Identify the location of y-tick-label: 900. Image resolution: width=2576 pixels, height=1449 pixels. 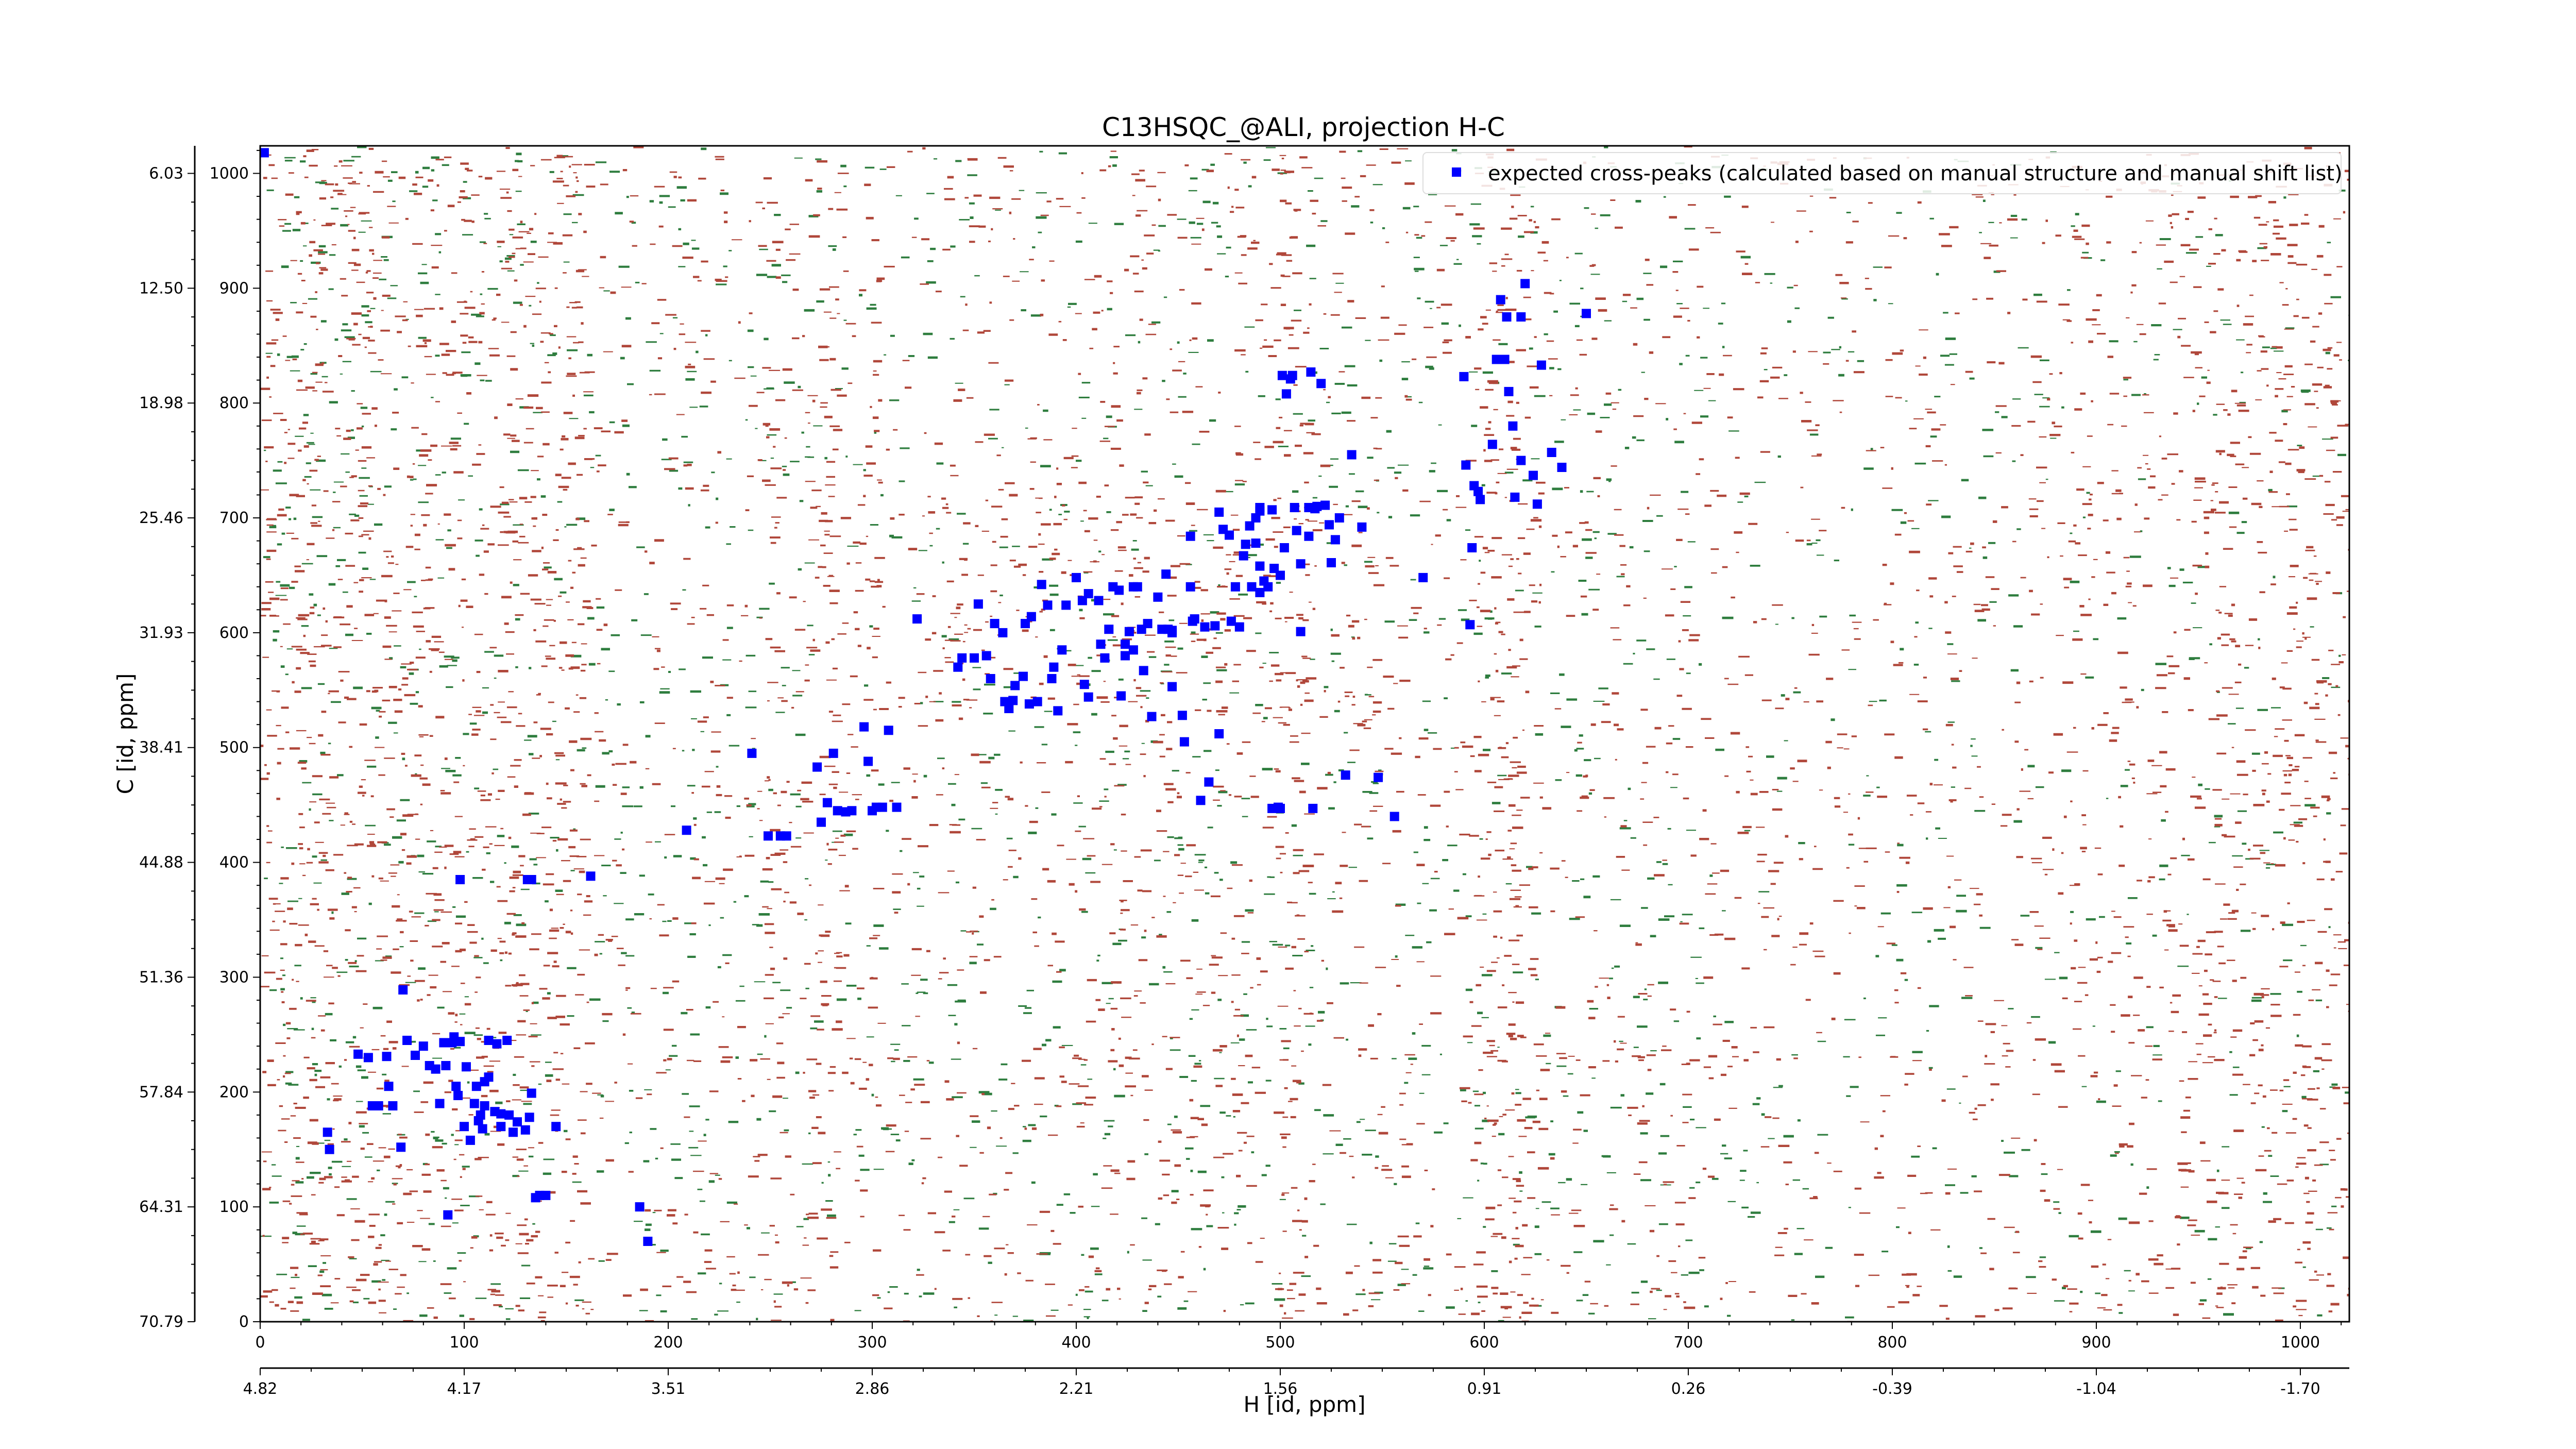
(234, 288).